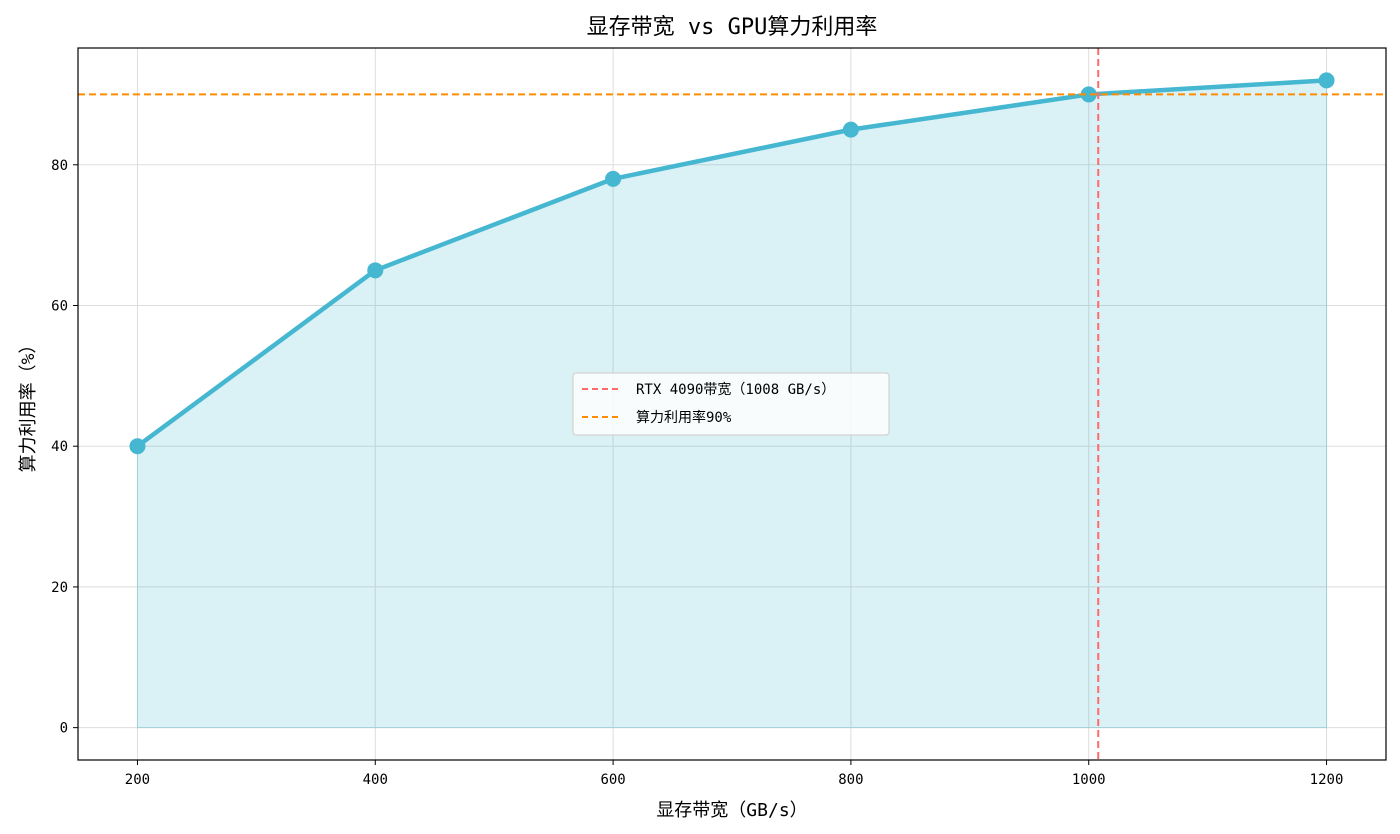 The image size is (1400, 834). I want to click on x-tick-label: 200, so click(137, 780).